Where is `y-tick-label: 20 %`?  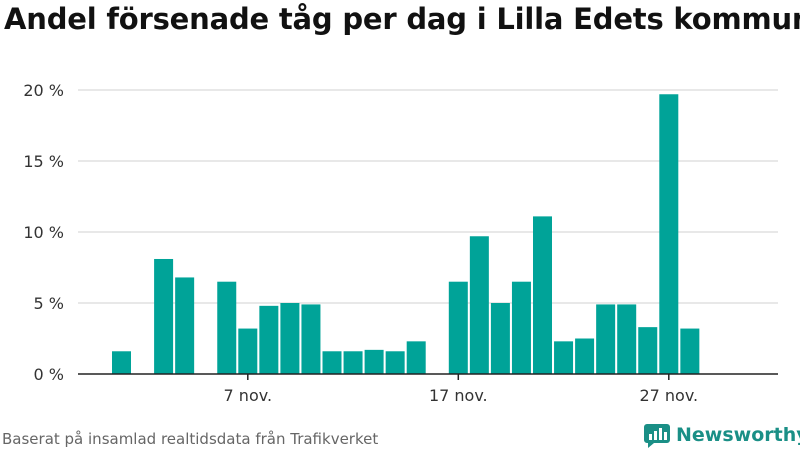 y-tick-label: 20 % is located at coordinates (43, 90).